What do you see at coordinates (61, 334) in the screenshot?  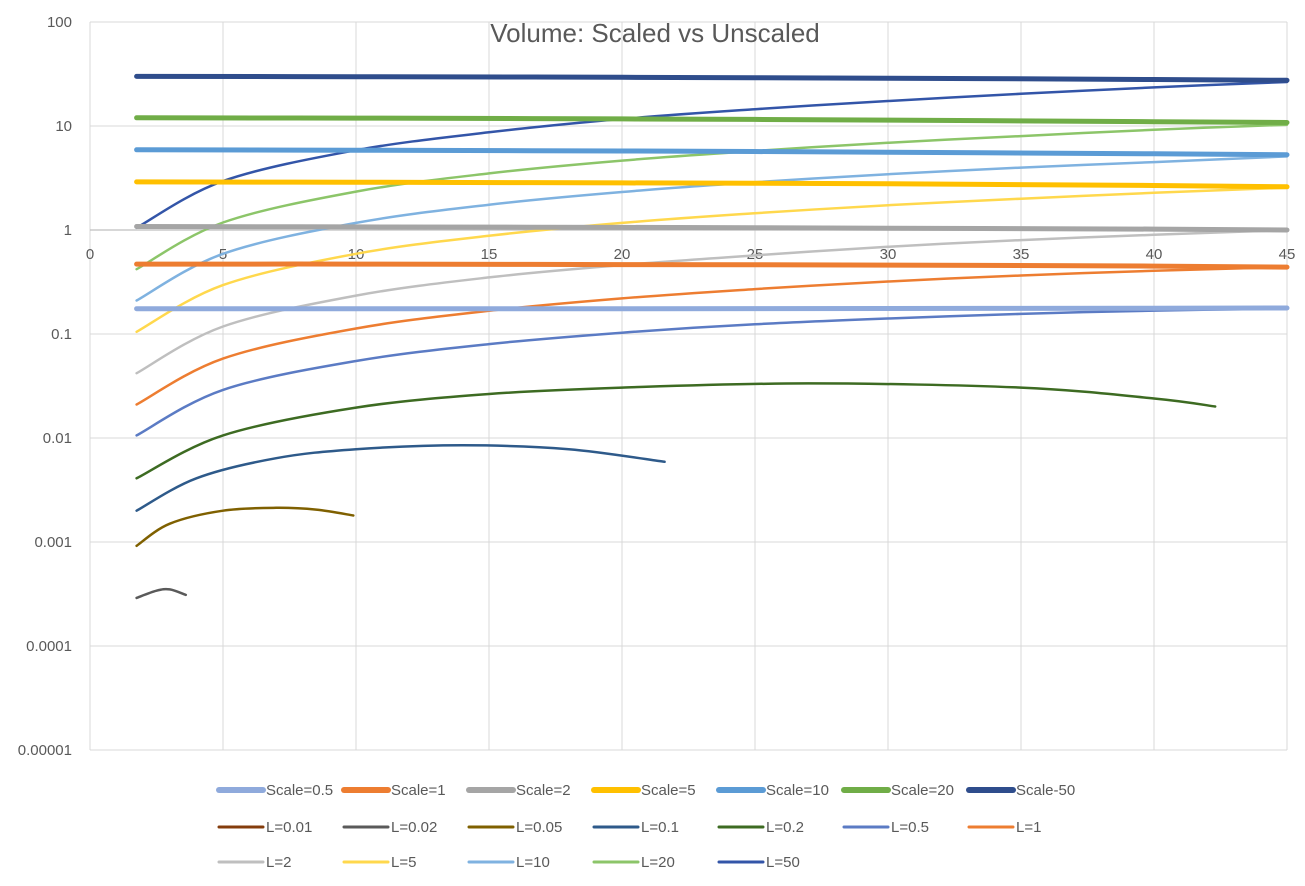 I see `y-tick-label: 0.1` at bounding box center [61, 334].